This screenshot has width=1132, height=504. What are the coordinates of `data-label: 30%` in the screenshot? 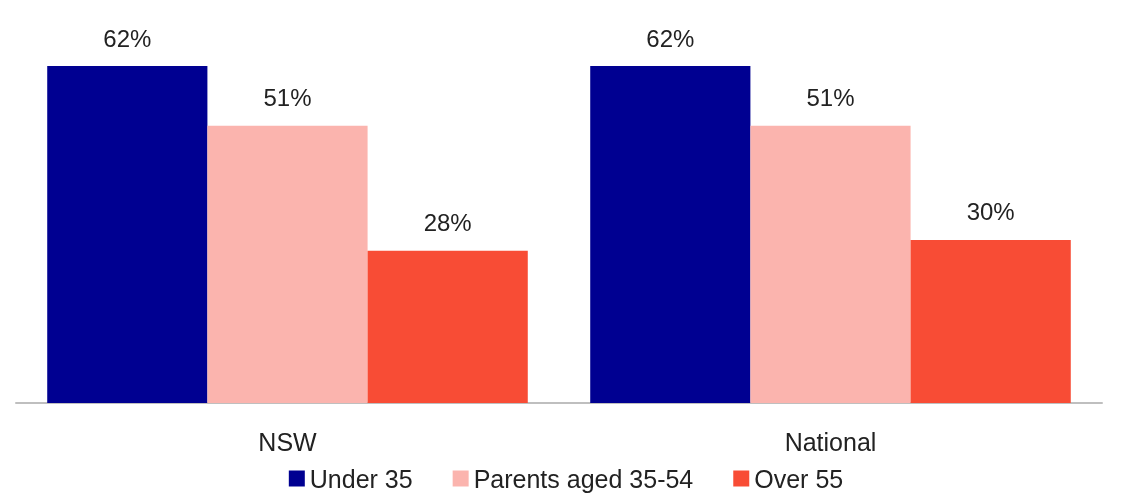 It's located at (990, 212).